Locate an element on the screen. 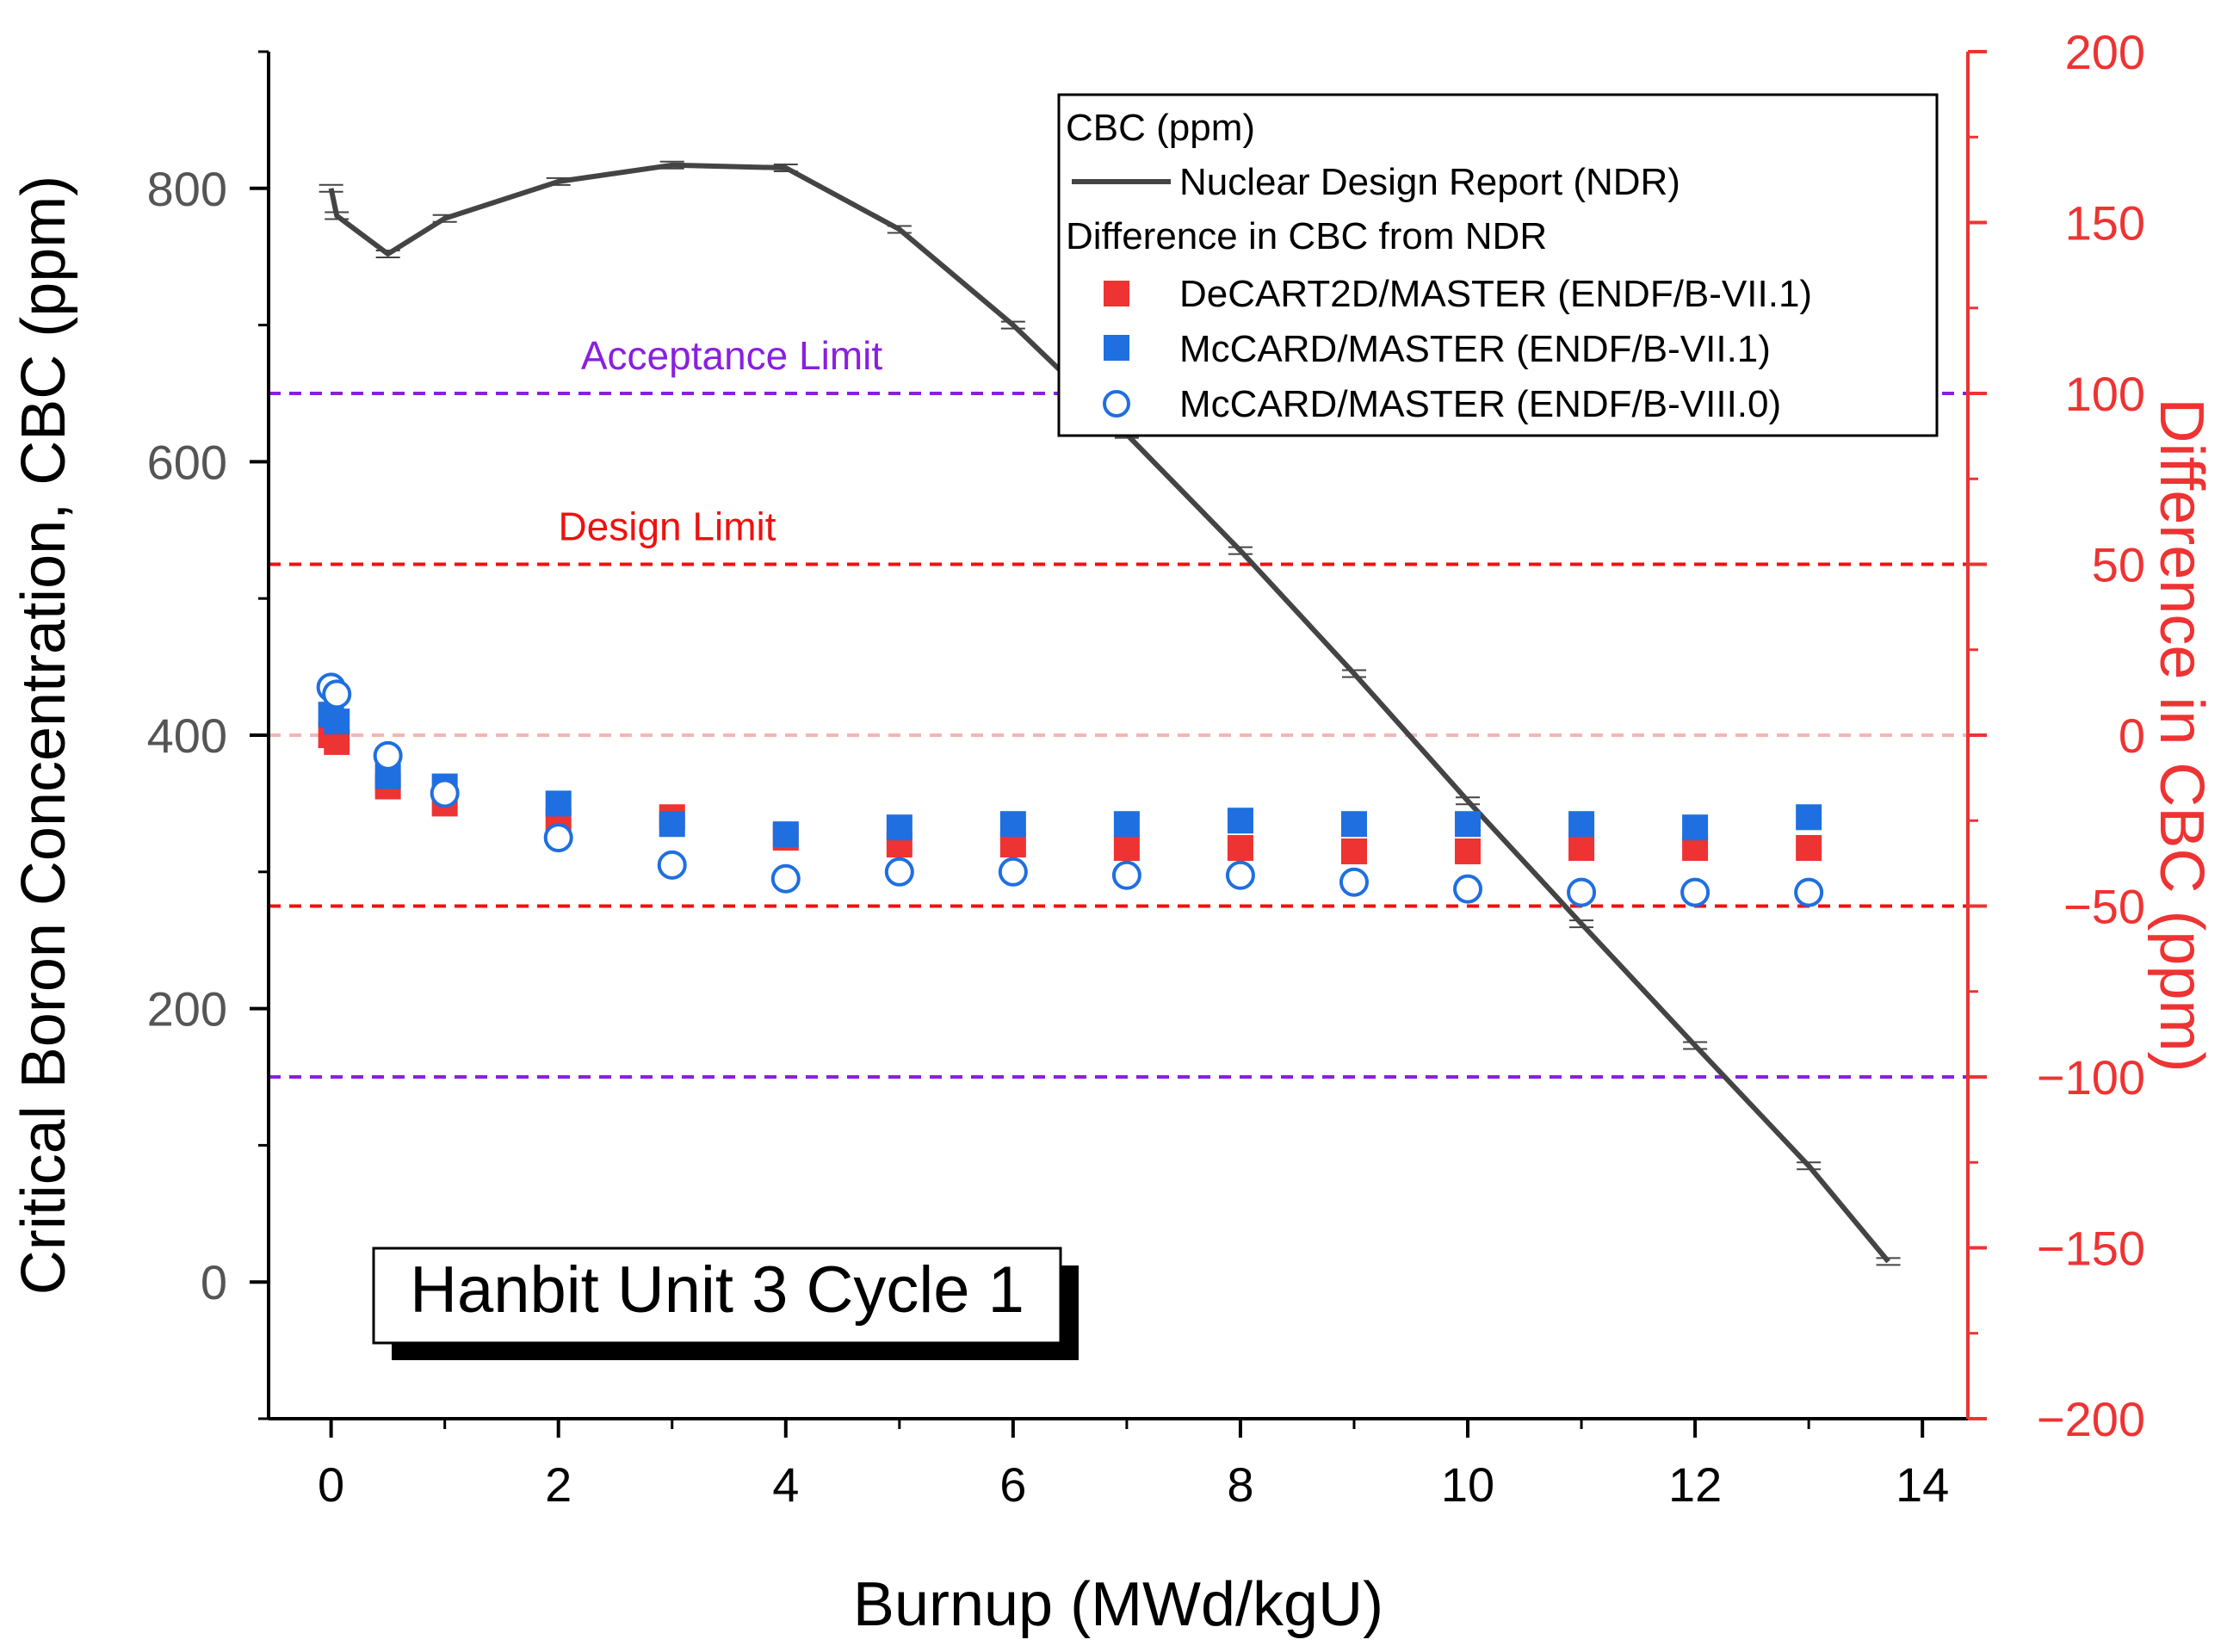  x-tick-label: 10 is located at coordinates (1467, 1484).